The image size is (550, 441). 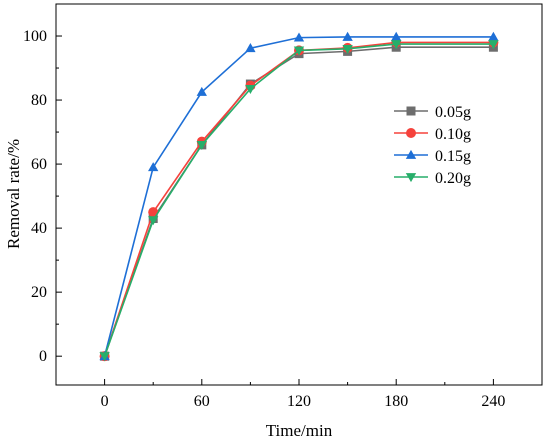 I want to click on y-tick-label: 80, so click(x=39, y=100).